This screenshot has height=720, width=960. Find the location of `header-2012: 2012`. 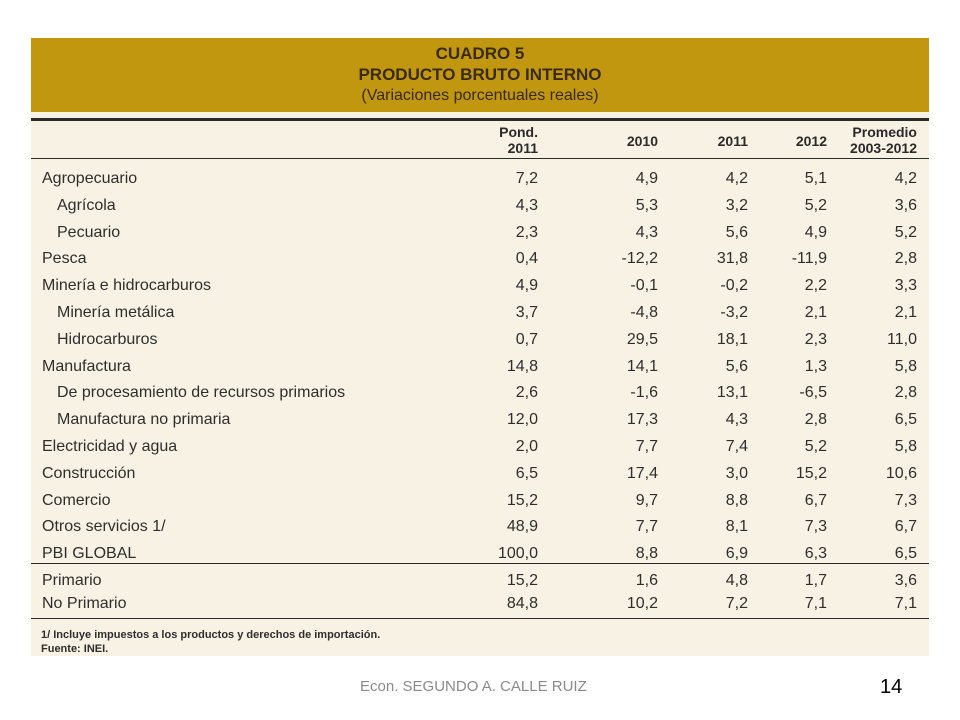

header-2012: 2012 is located at coordinates (811, 141).